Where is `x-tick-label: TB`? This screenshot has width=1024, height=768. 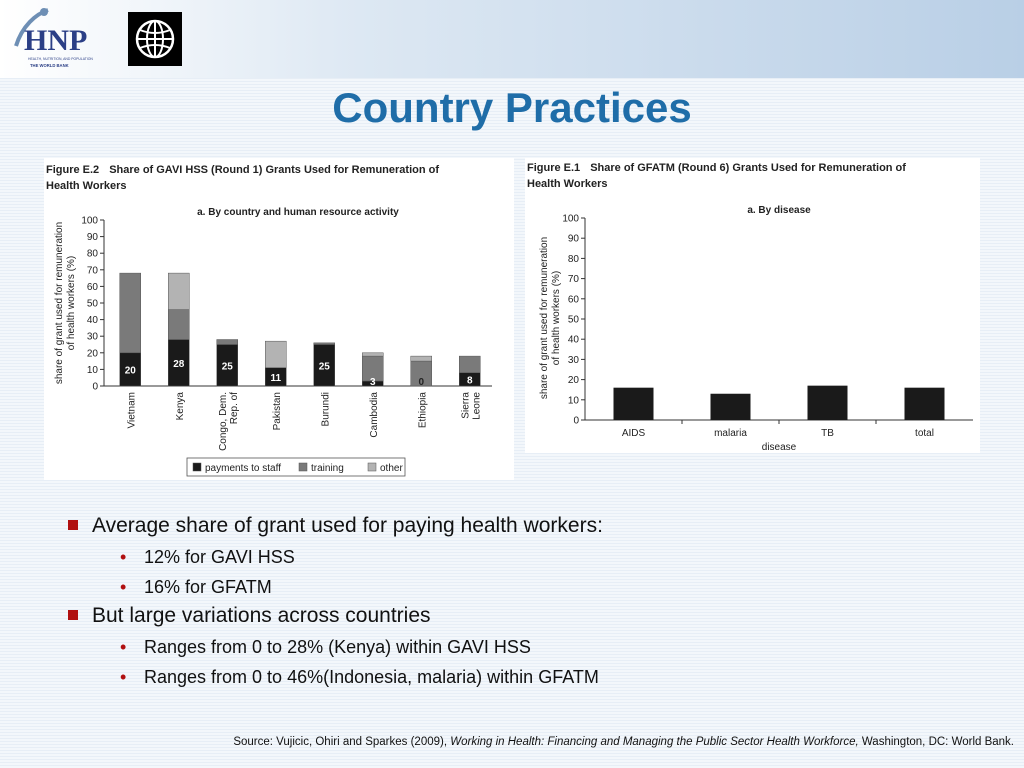
x-tick-label: TB is located at coordinates (827, 433).